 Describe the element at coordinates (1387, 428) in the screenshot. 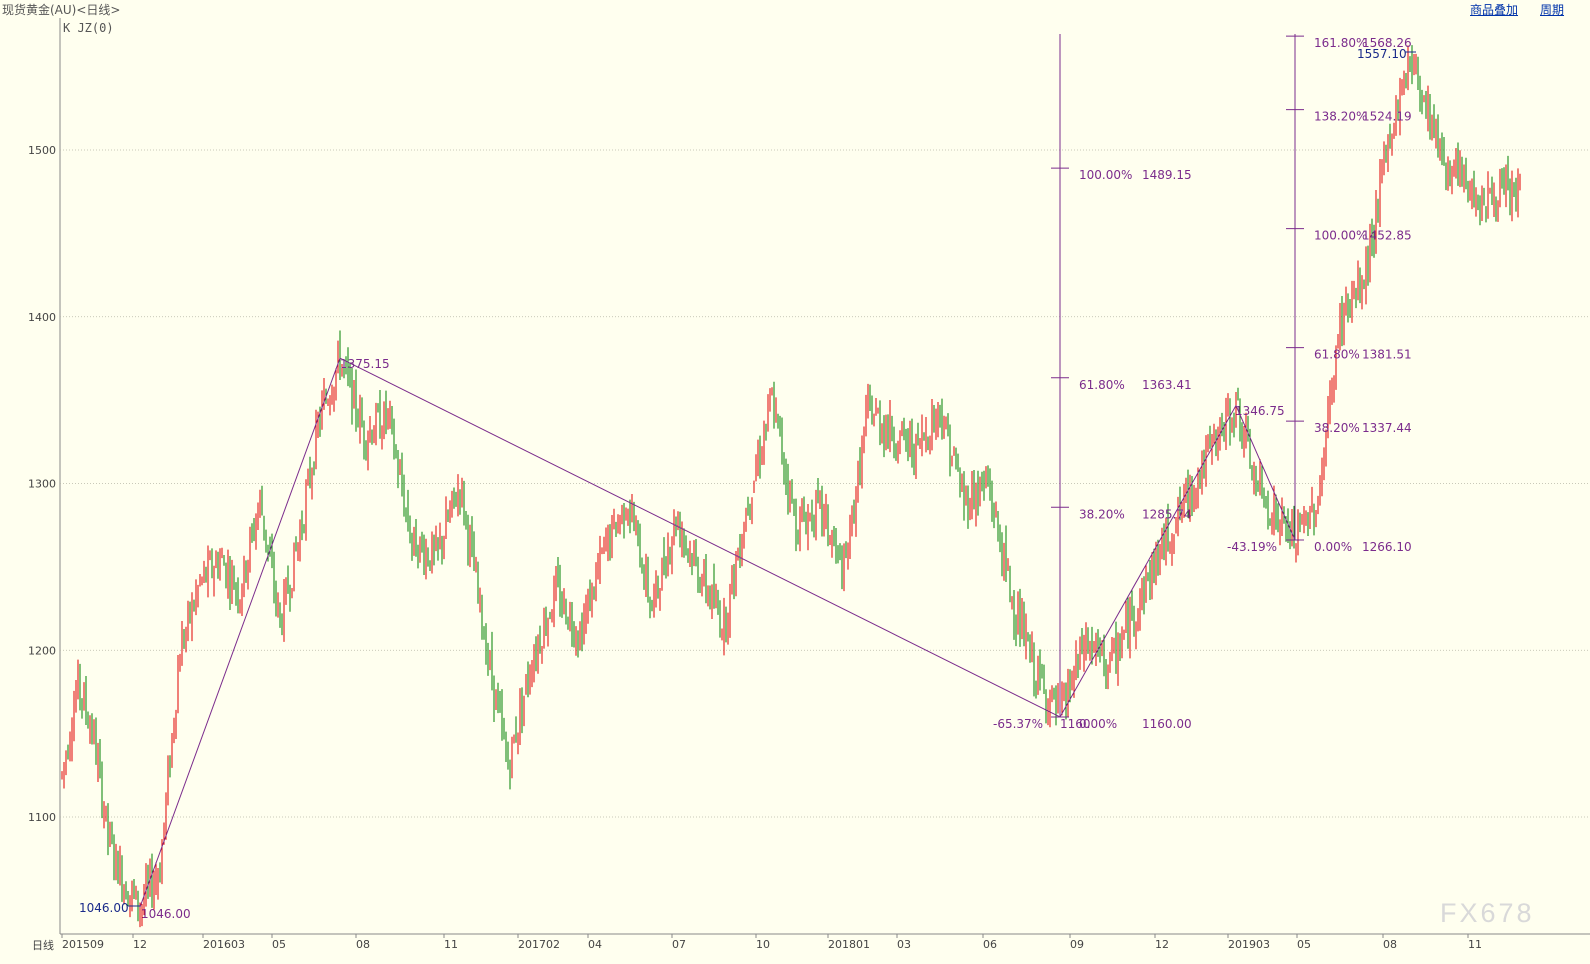

I see `fib-level-value: 1337.44` at that location.